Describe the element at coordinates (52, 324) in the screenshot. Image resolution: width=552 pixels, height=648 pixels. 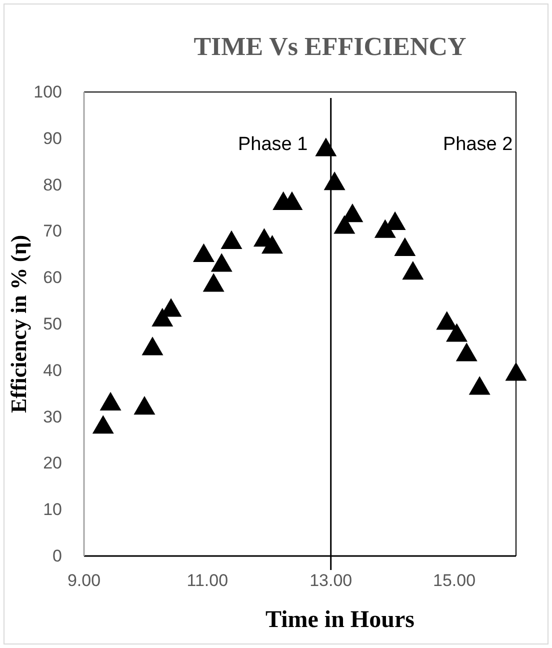
I see `y-tick-label: 50` at that location.